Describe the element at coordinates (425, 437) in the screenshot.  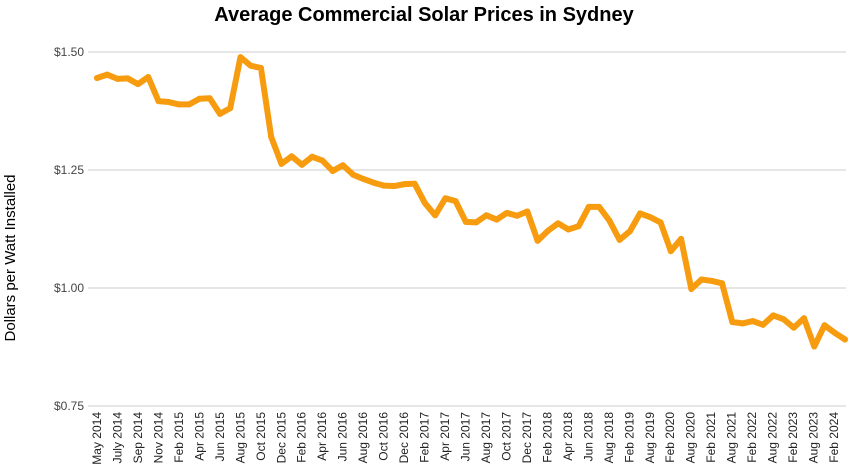
I see `x-tick-label: Feb 2017` at that location.